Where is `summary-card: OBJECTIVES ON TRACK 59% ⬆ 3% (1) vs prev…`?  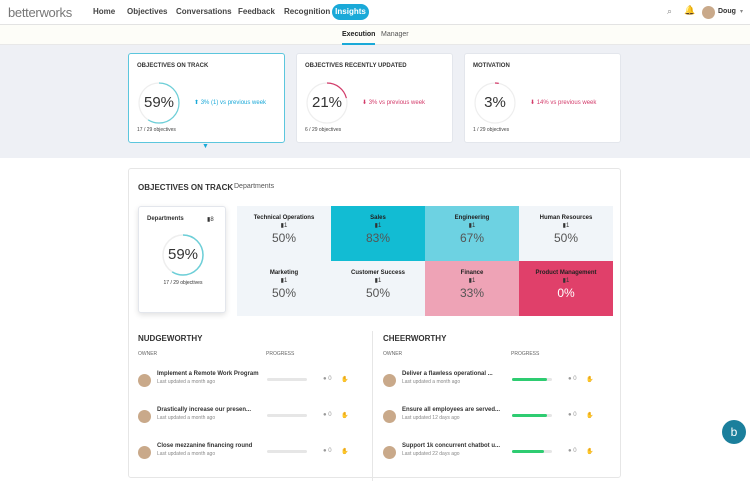
summary-card: OBJECTIVES ON TRACK 59% ⬆ 3% (1) vs prev… is located at coordinates (206, 98).